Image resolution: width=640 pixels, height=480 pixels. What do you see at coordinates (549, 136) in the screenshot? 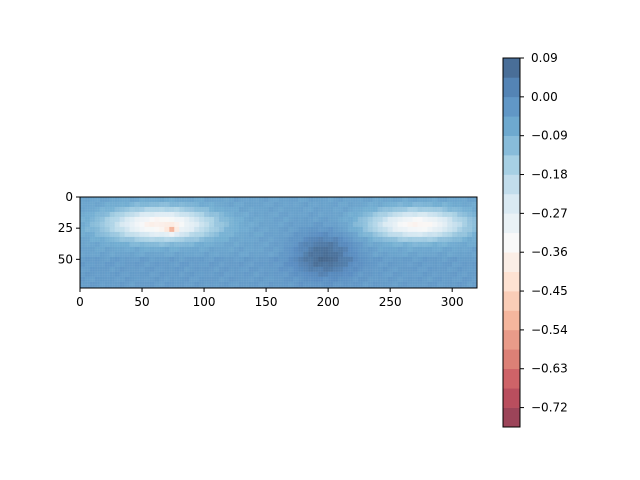
I see `colorbar-tick-label: −0.09` at bounding box center [549, 136].